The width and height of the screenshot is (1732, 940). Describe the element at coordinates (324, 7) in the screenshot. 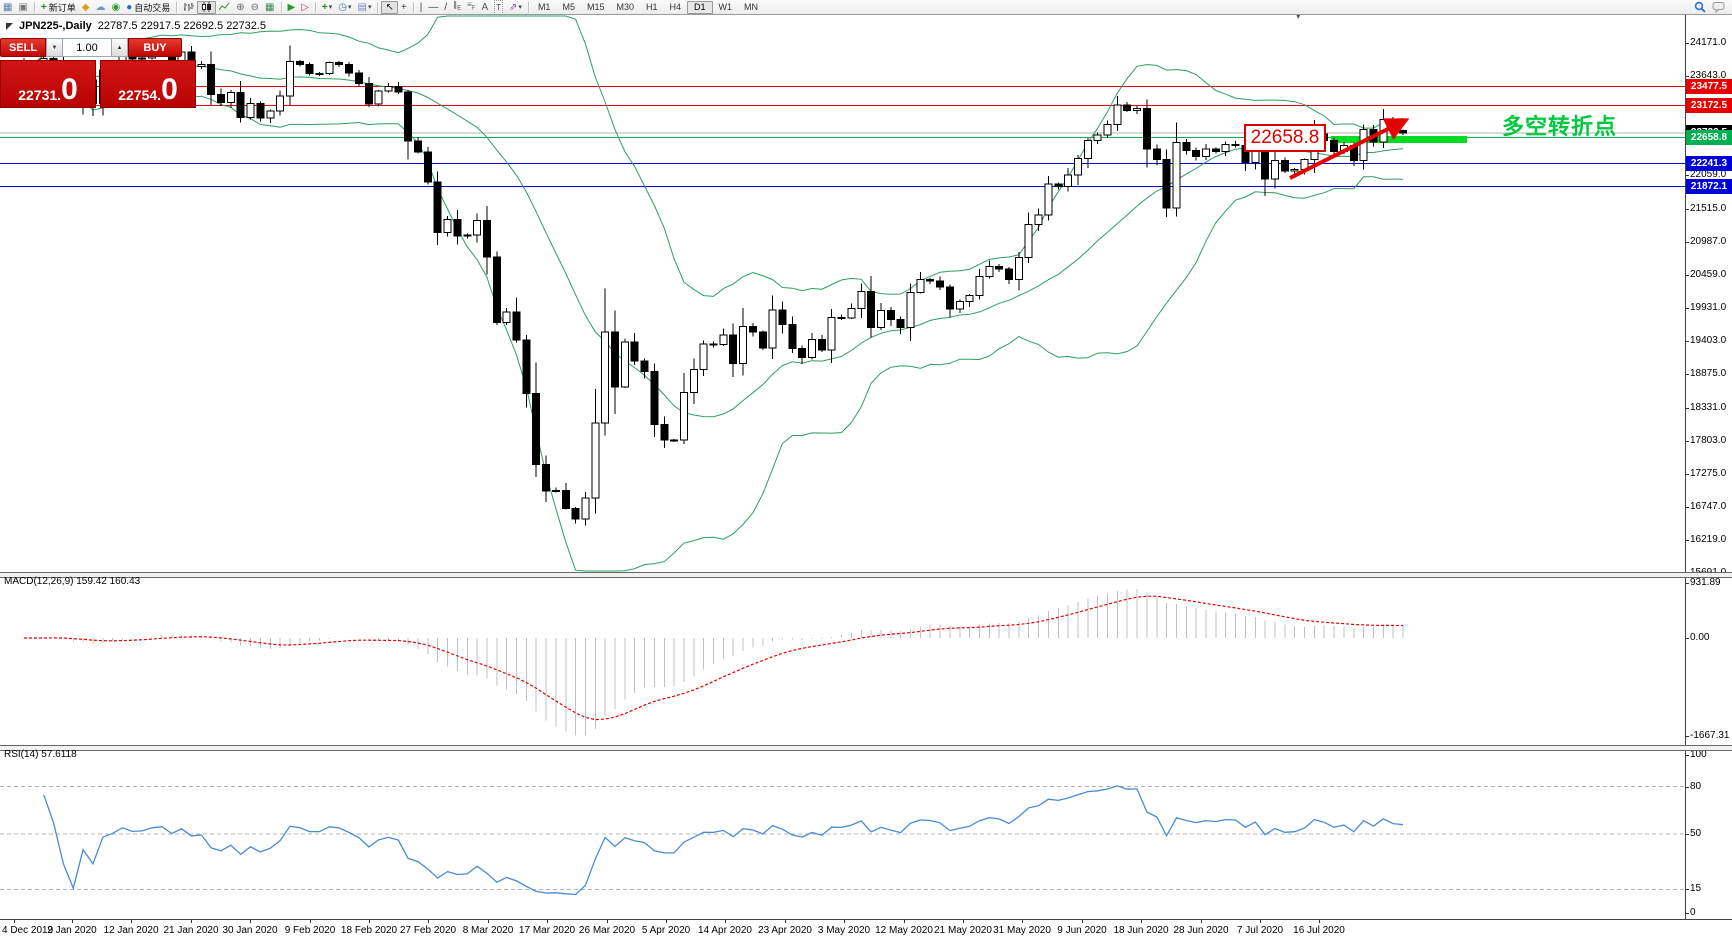

I see `indicators-icon: +` at that location.